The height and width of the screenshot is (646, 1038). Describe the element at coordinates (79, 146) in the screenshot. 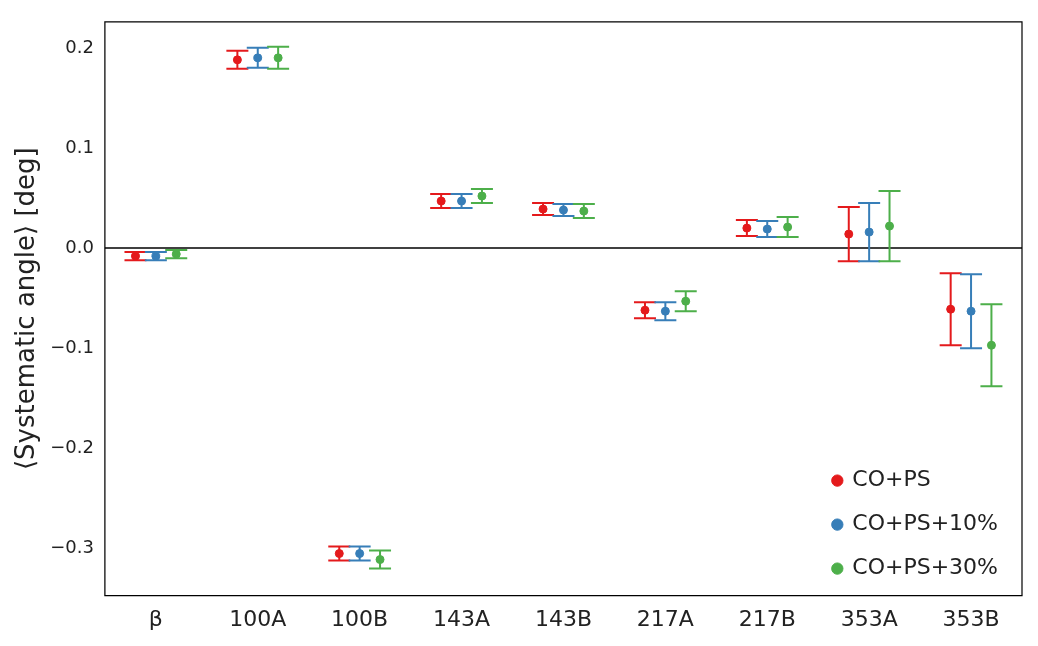

I see `y-tick-label: 0.1` at that location.